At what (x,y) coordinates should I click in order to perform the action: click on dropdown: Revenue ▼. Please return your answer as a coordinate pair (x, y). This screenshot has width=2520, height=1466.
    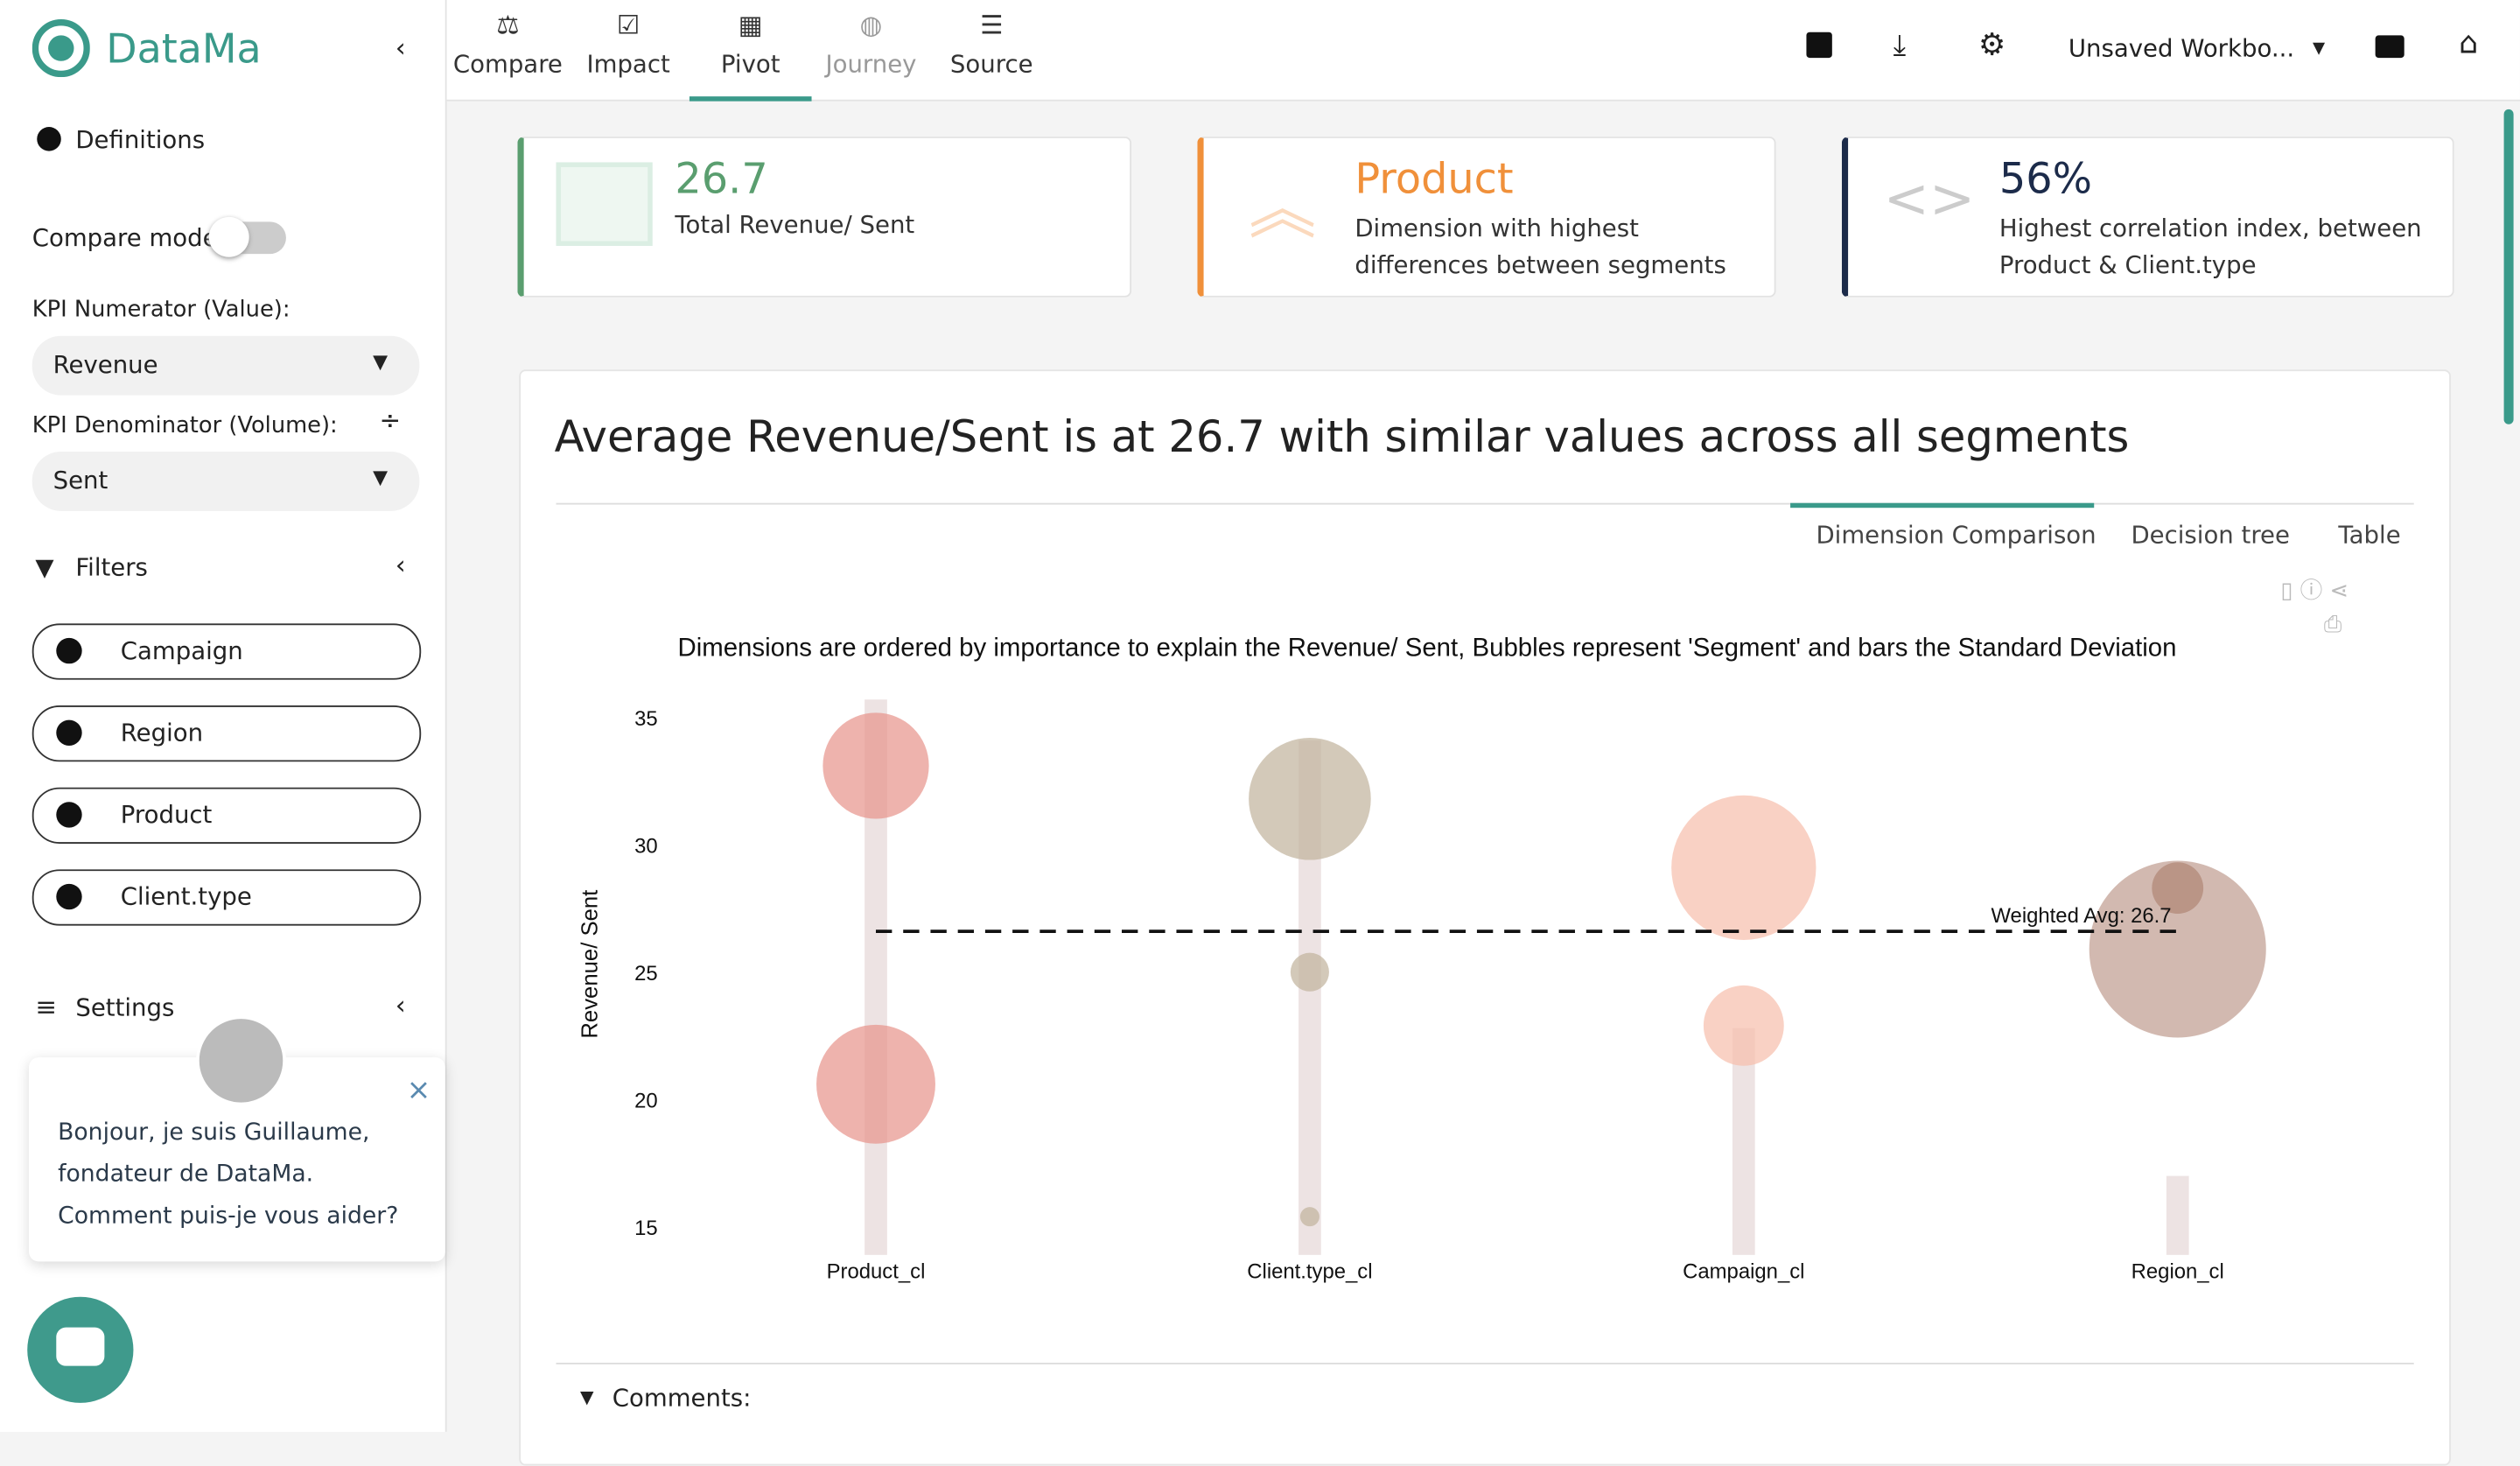
    Looking at the image, I should click on (226, 365).